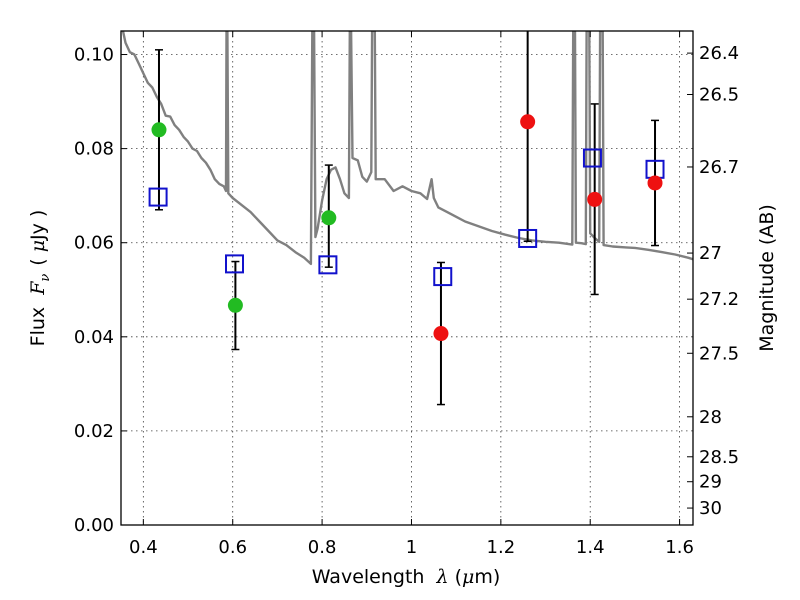  What do you see at coordinates (40, 278) in the screenshot?
I see `y-axis-title: Flux Fν(μJy)` at bounding box center [40, 278].